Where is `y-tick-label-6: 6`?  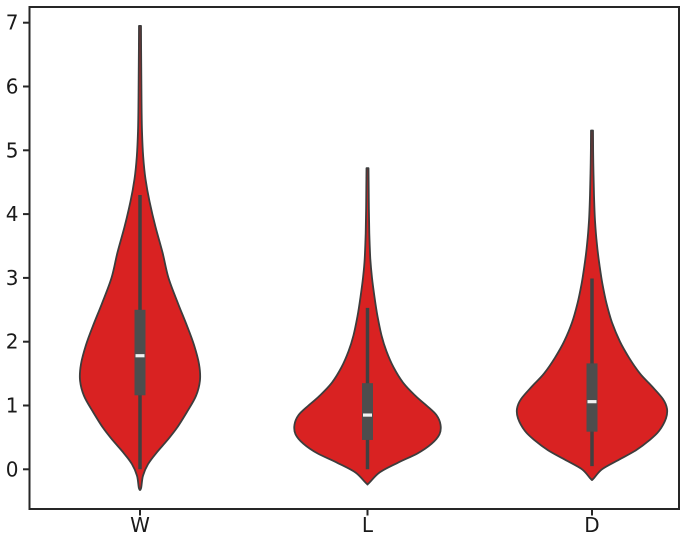 y-tick-label-6: 6 is located at coordinates (12, 87).